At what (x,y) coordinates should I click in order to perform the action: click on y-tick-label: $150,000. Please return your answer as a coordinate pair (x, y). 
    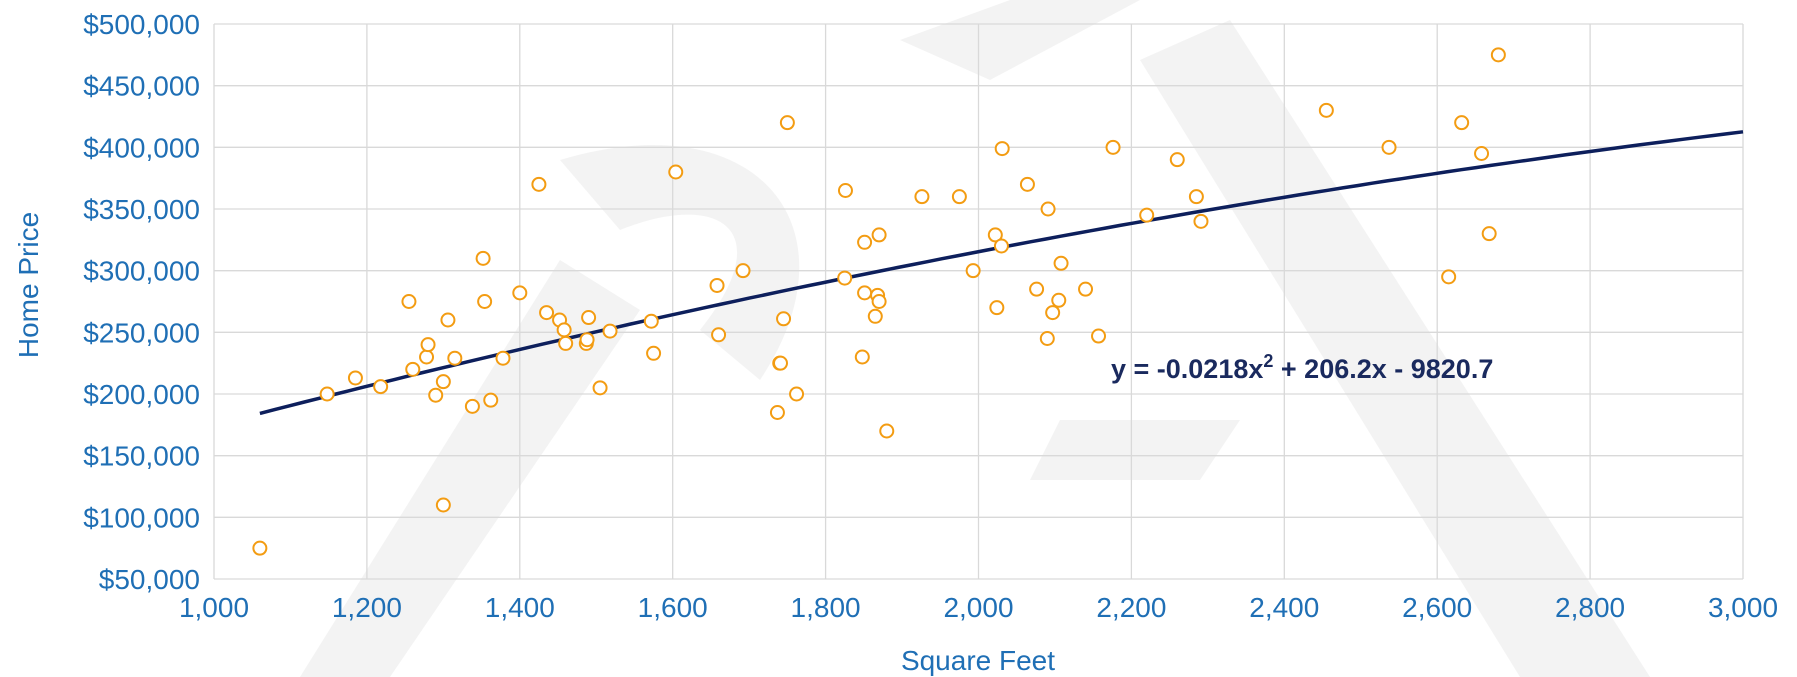
    Looking at the image, I should click on (141, 456).